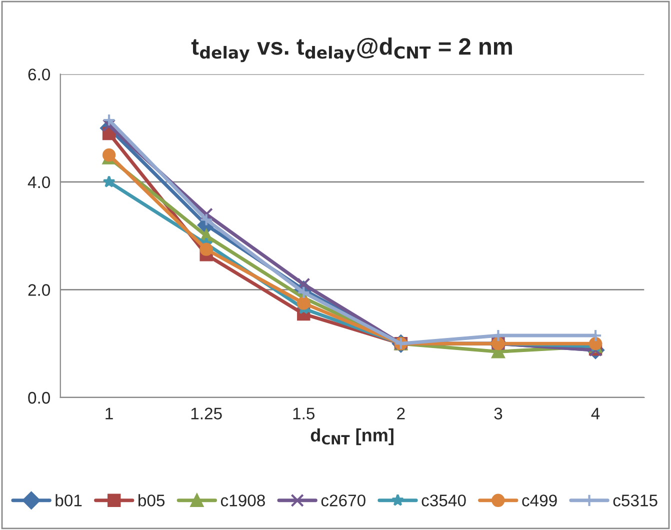 This screenshot has height=530, width=671. Describe the element at coordinates (206, 414) in the screenshot. I see `x-tick-label: 1.25` at that location.